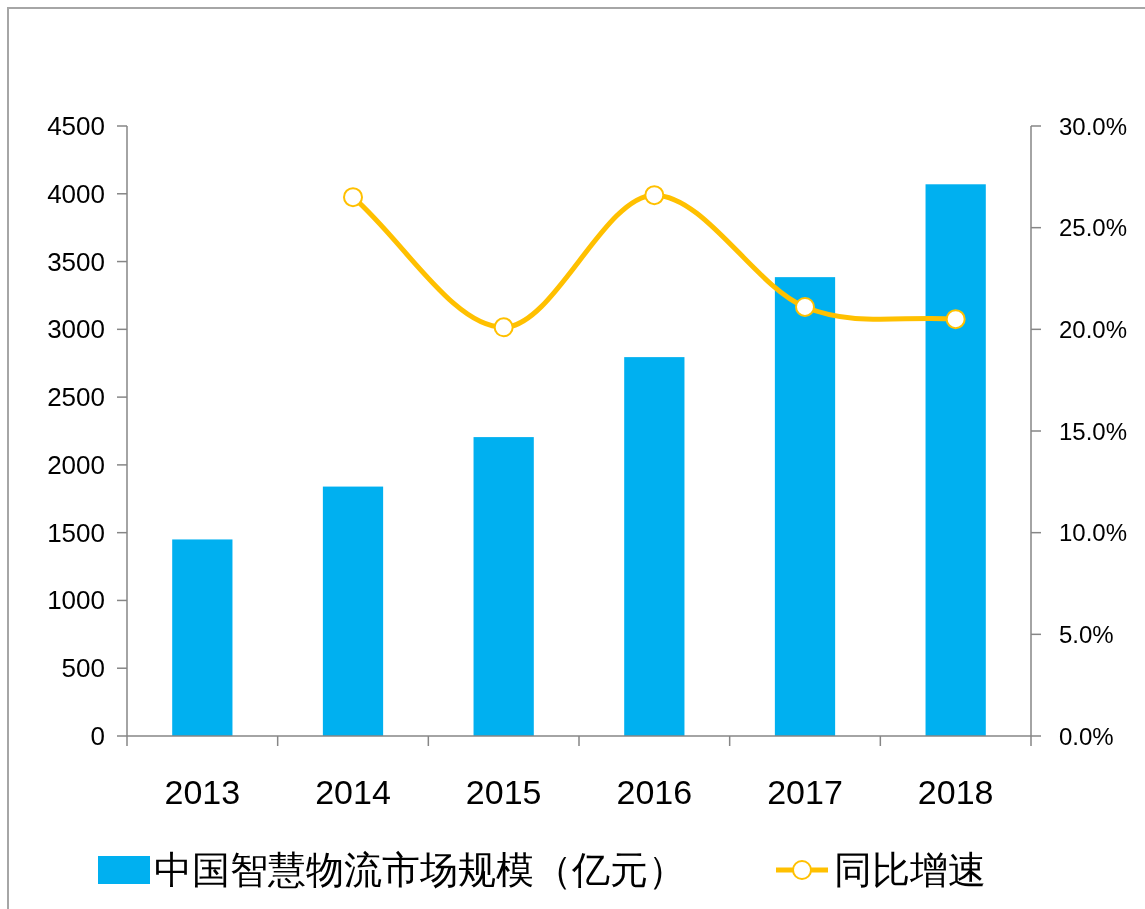 Image resolution: width=1145 pixels, height=909 pixels. What do you see at coordinates (1093, 533) in the screenshot?
I see `y2-tick-label: 10.0%` at bounding box center [1093, 533].